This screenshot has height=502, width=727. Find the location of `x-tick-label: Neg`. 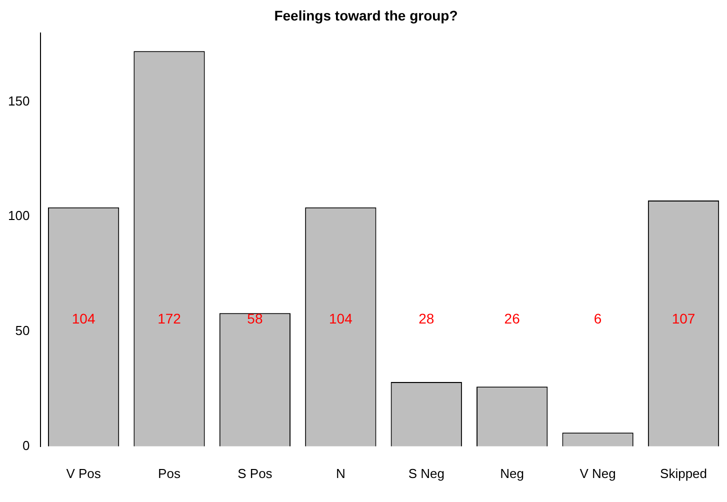

x-tick-label: Neg is located at coordinates (512, 473).